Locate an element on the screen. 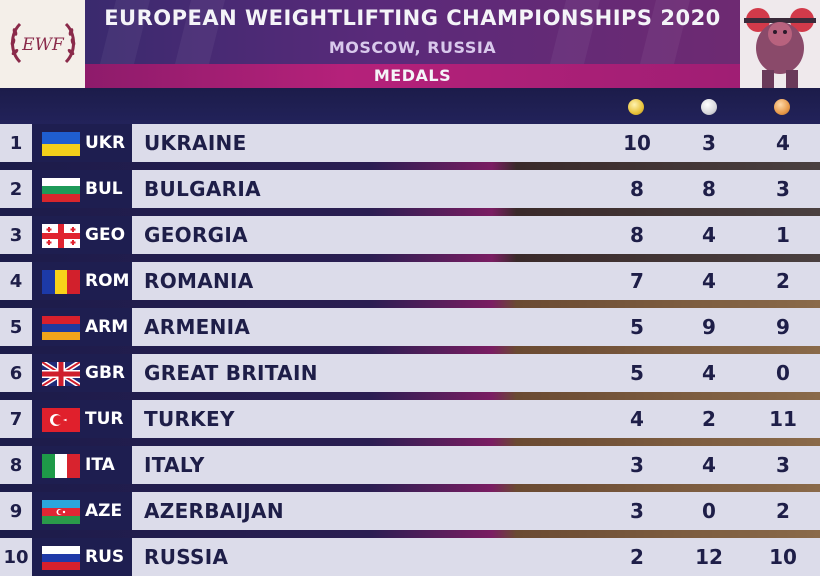 This screenshot has height=576, width=820. section-label: MEDALS is located at coordinates (412, 75).